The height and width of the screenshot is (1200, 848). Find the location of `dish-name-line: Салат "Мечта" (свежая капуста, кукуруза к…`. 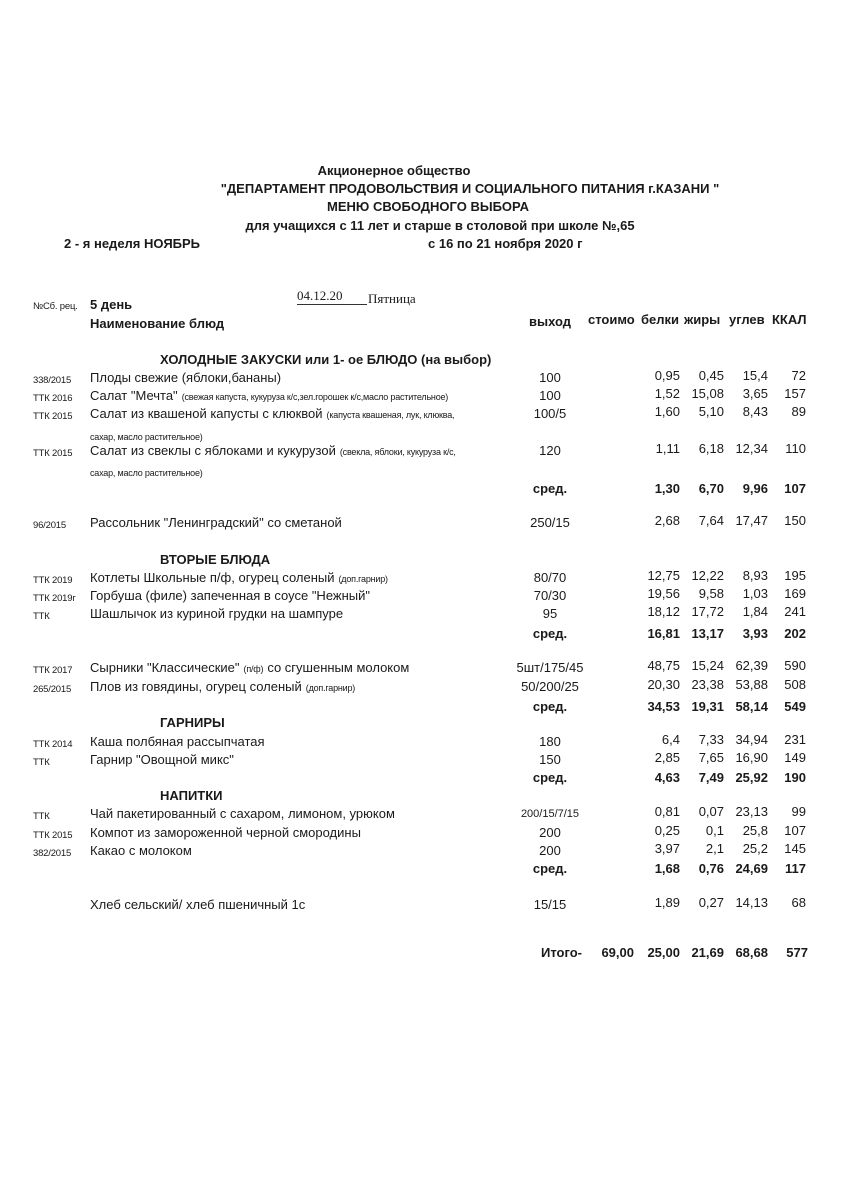

dish-name-line: Салат "Мечта" (свежая капуста, кукуруза к… is located at coordinates (269, 396).